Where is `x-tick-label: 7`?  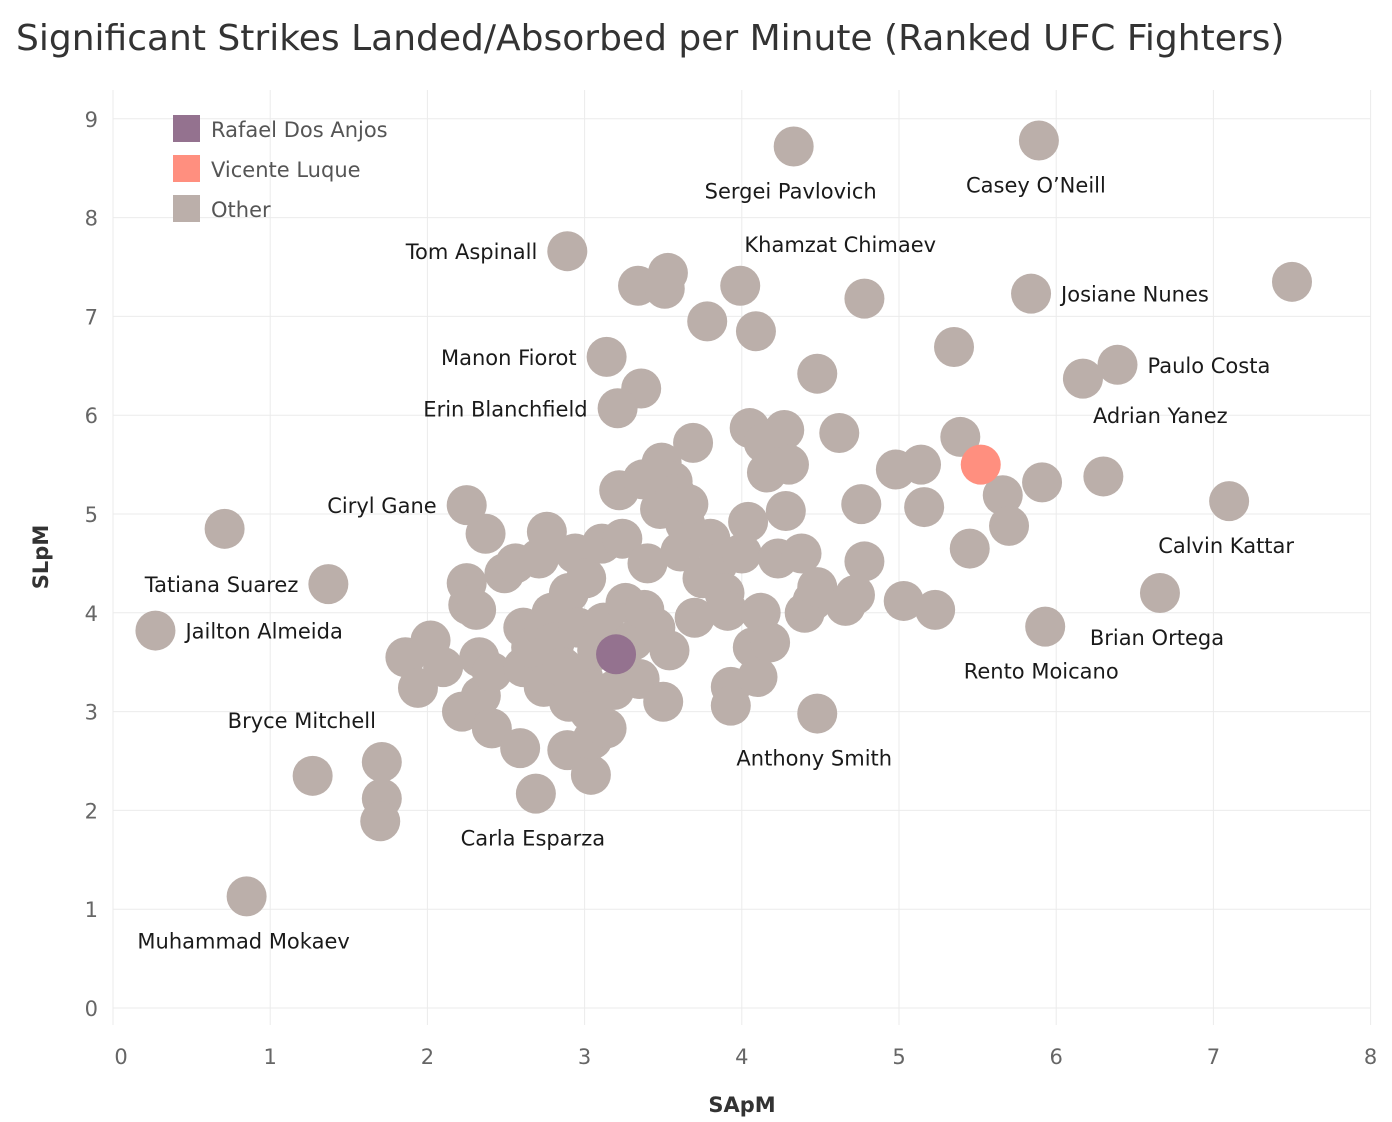
x-tick-label: 7 is located at coordinates (1213, 1057).